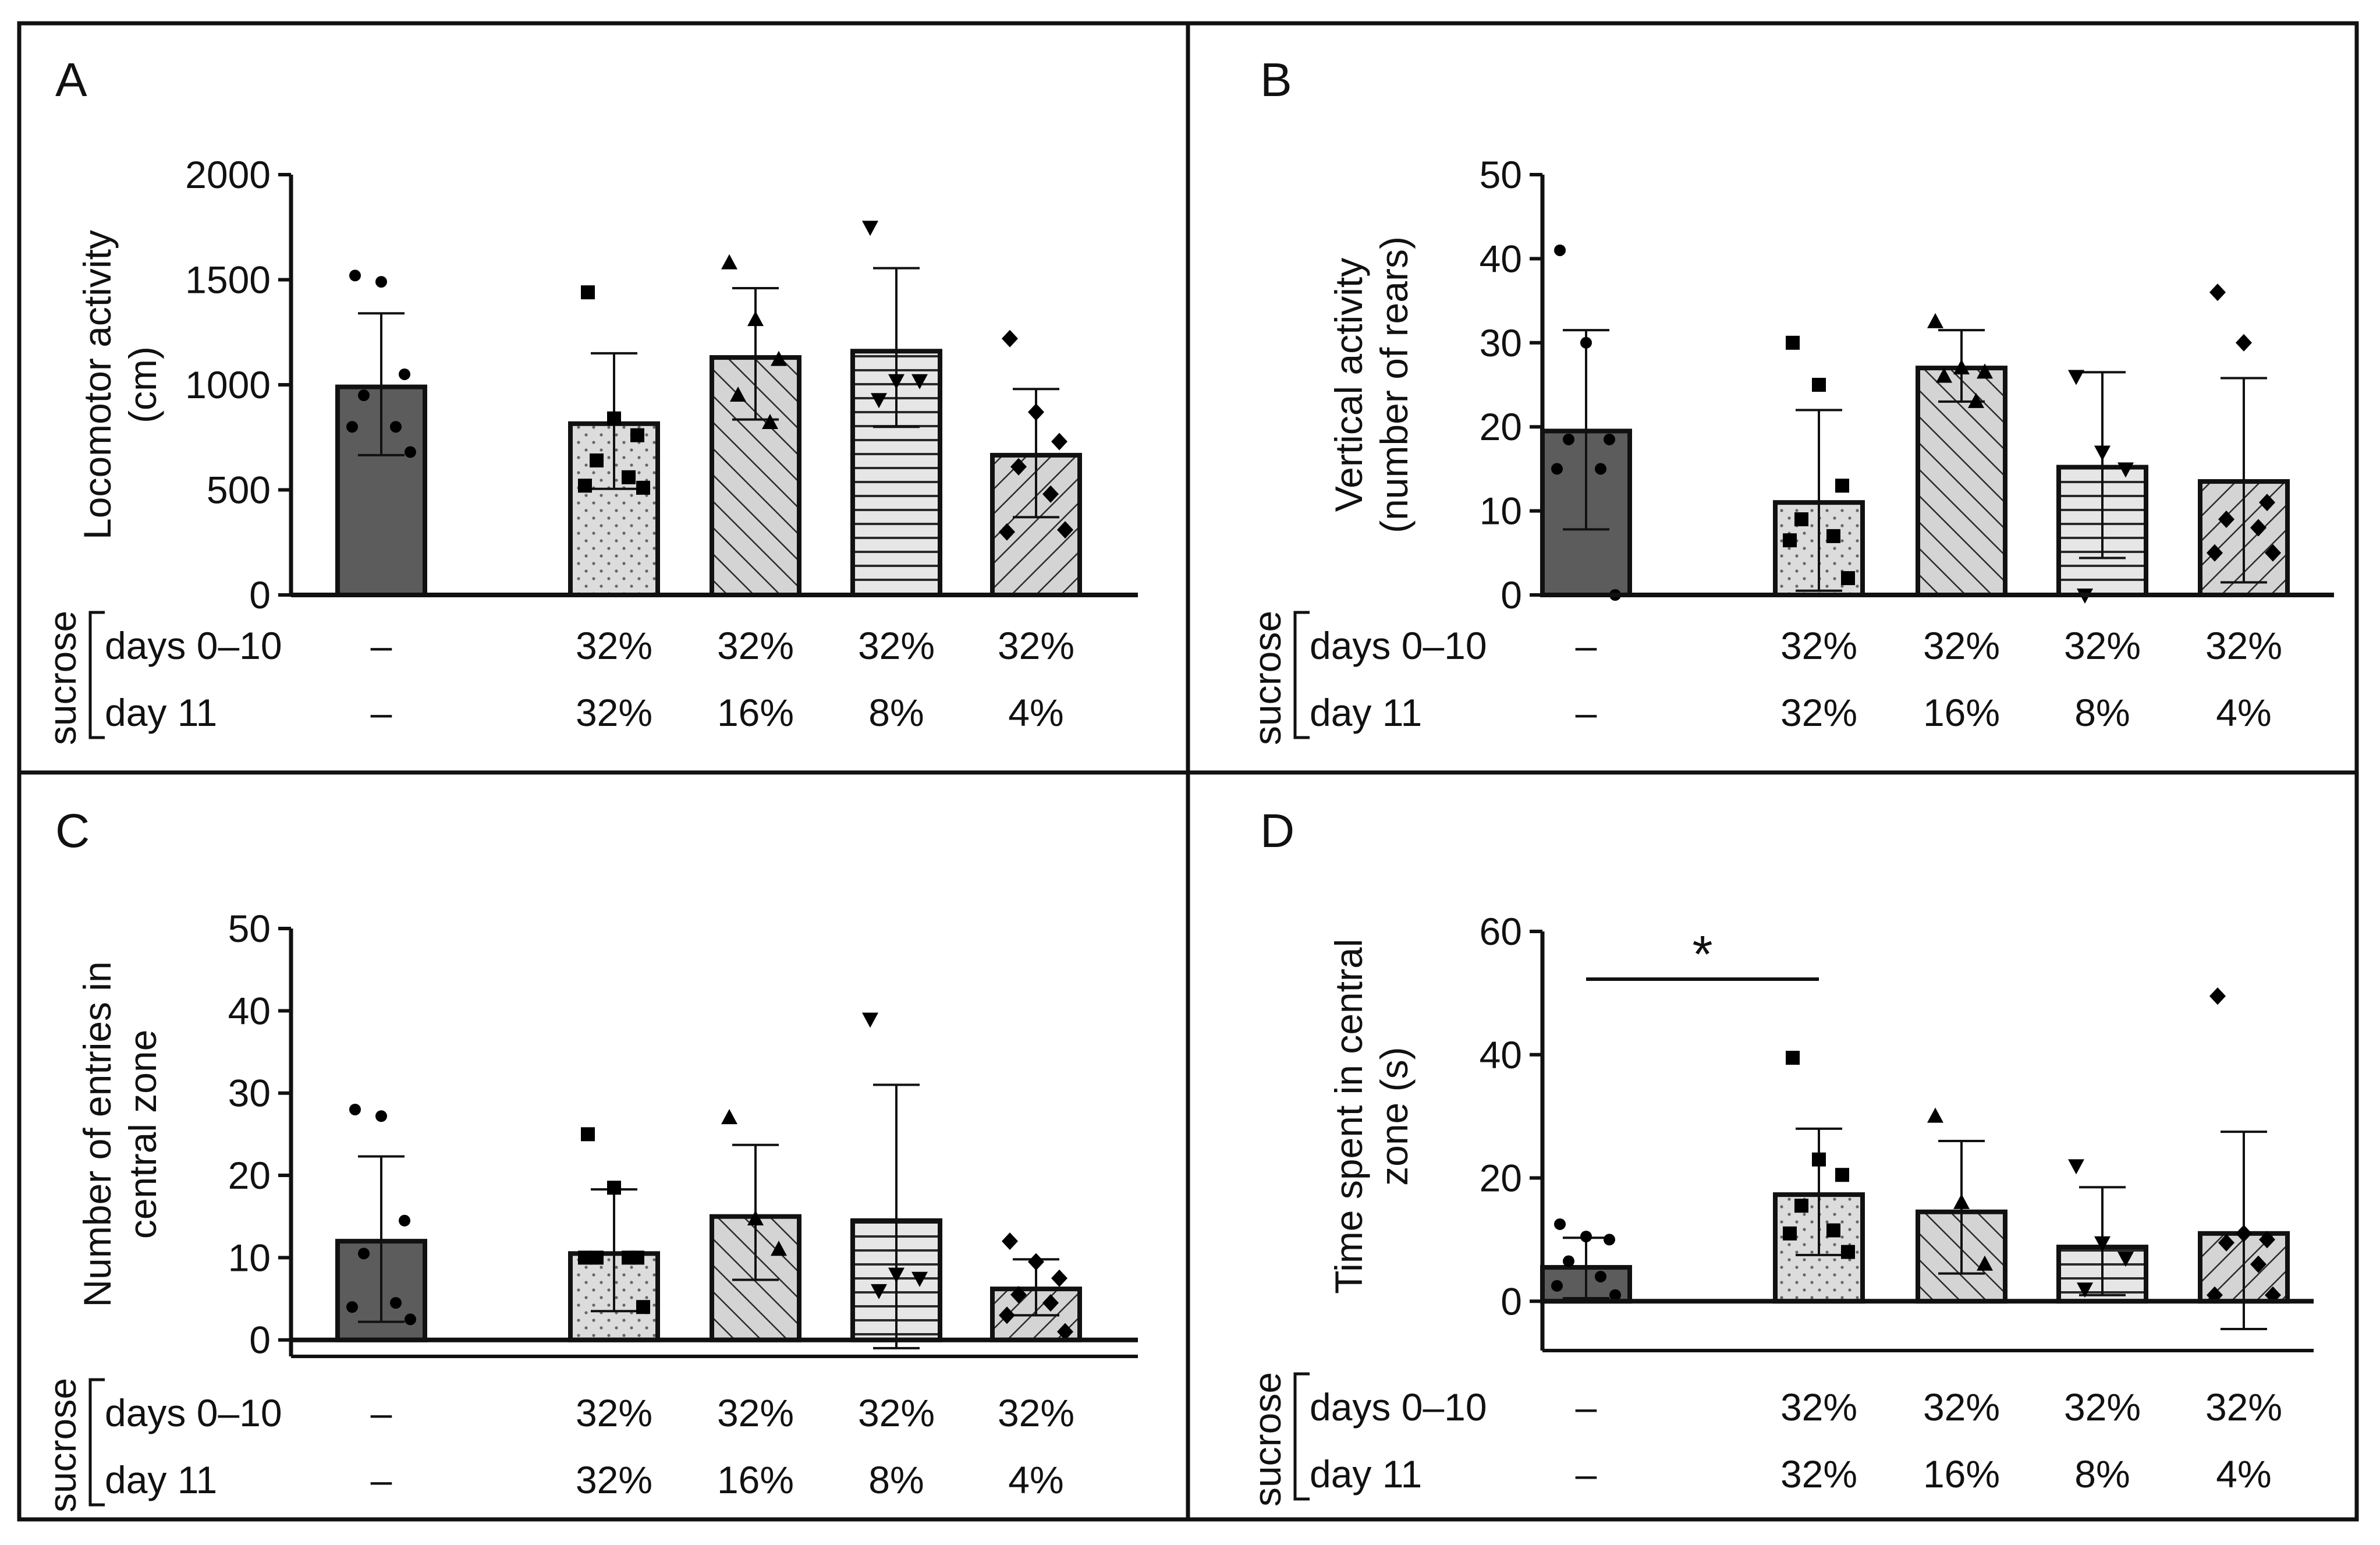 The height and width of the screenshot is (1545, 2380). What do you see at coordinates (72, 831) in the screenshot?
I see `panel-letter: C` at bounding box center [72, 831].